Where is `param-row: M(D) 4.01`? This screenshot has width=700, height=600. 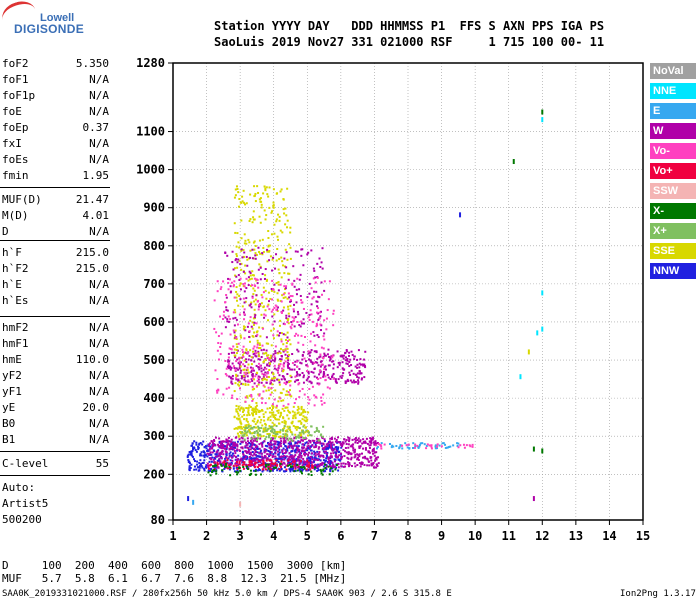
param-row: M(D) 4.01 is located at coordinates (55, 217).